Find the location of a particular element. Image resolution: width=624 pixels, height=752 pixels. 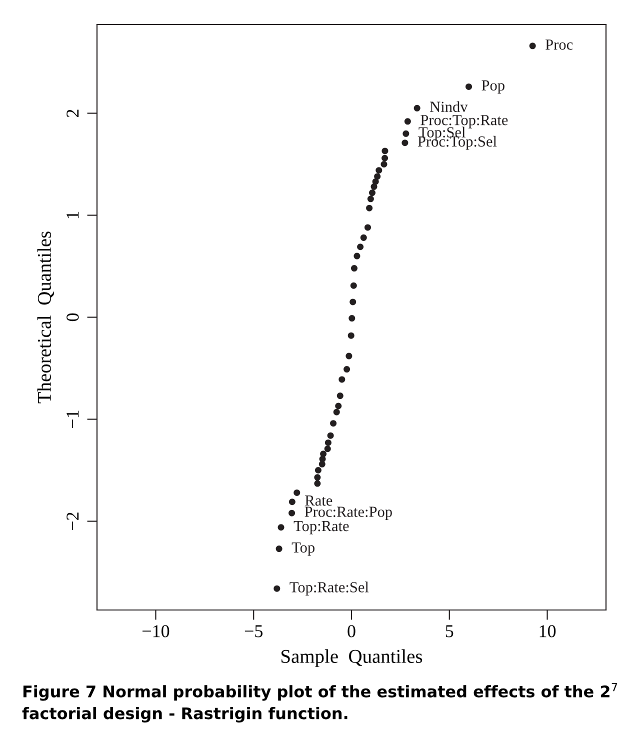

annotation: Proc is located at coordinates (559, 45).